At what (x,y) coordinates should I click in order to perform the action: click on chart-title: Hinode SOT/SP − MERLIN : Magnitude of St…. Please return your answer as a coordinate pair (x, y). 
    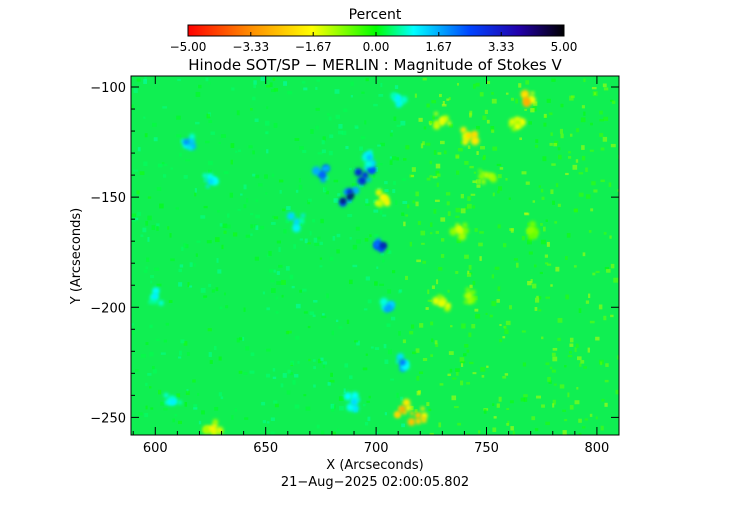
    Looking at the image, I should click on (375, 65).